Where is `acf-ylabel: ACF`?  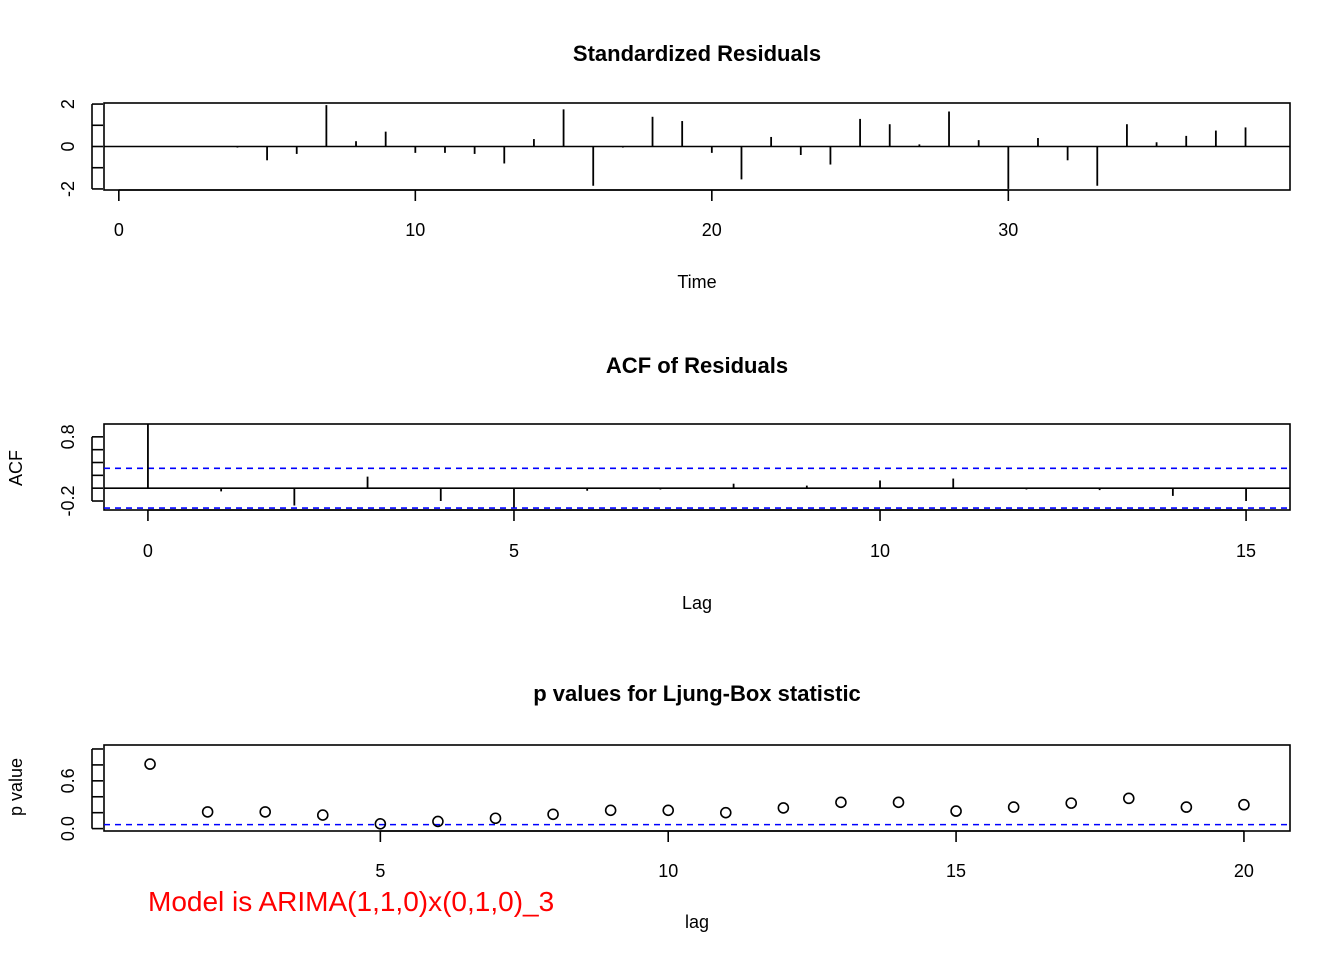
acf-ylabel: ACF is located at coordinates (16, 468).